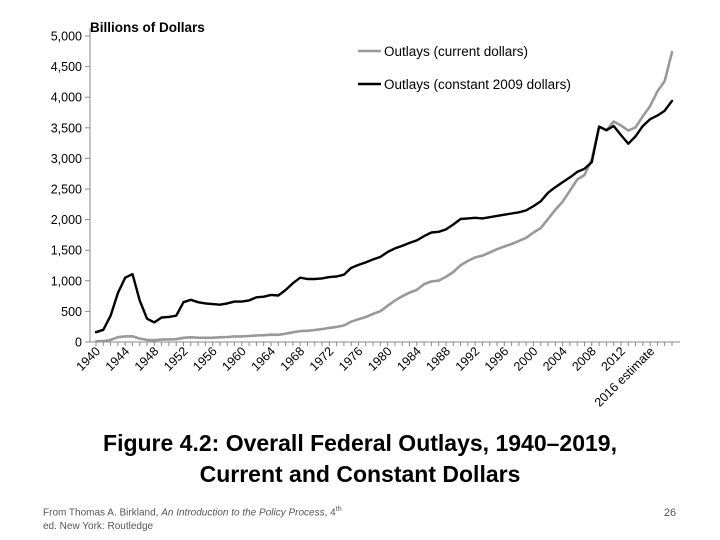 The image size is (720, 540). What do you see at coordinates (351, 359) in the screenshot?
I see `x-tick-label: 1976` at bounding box center [351, 359].